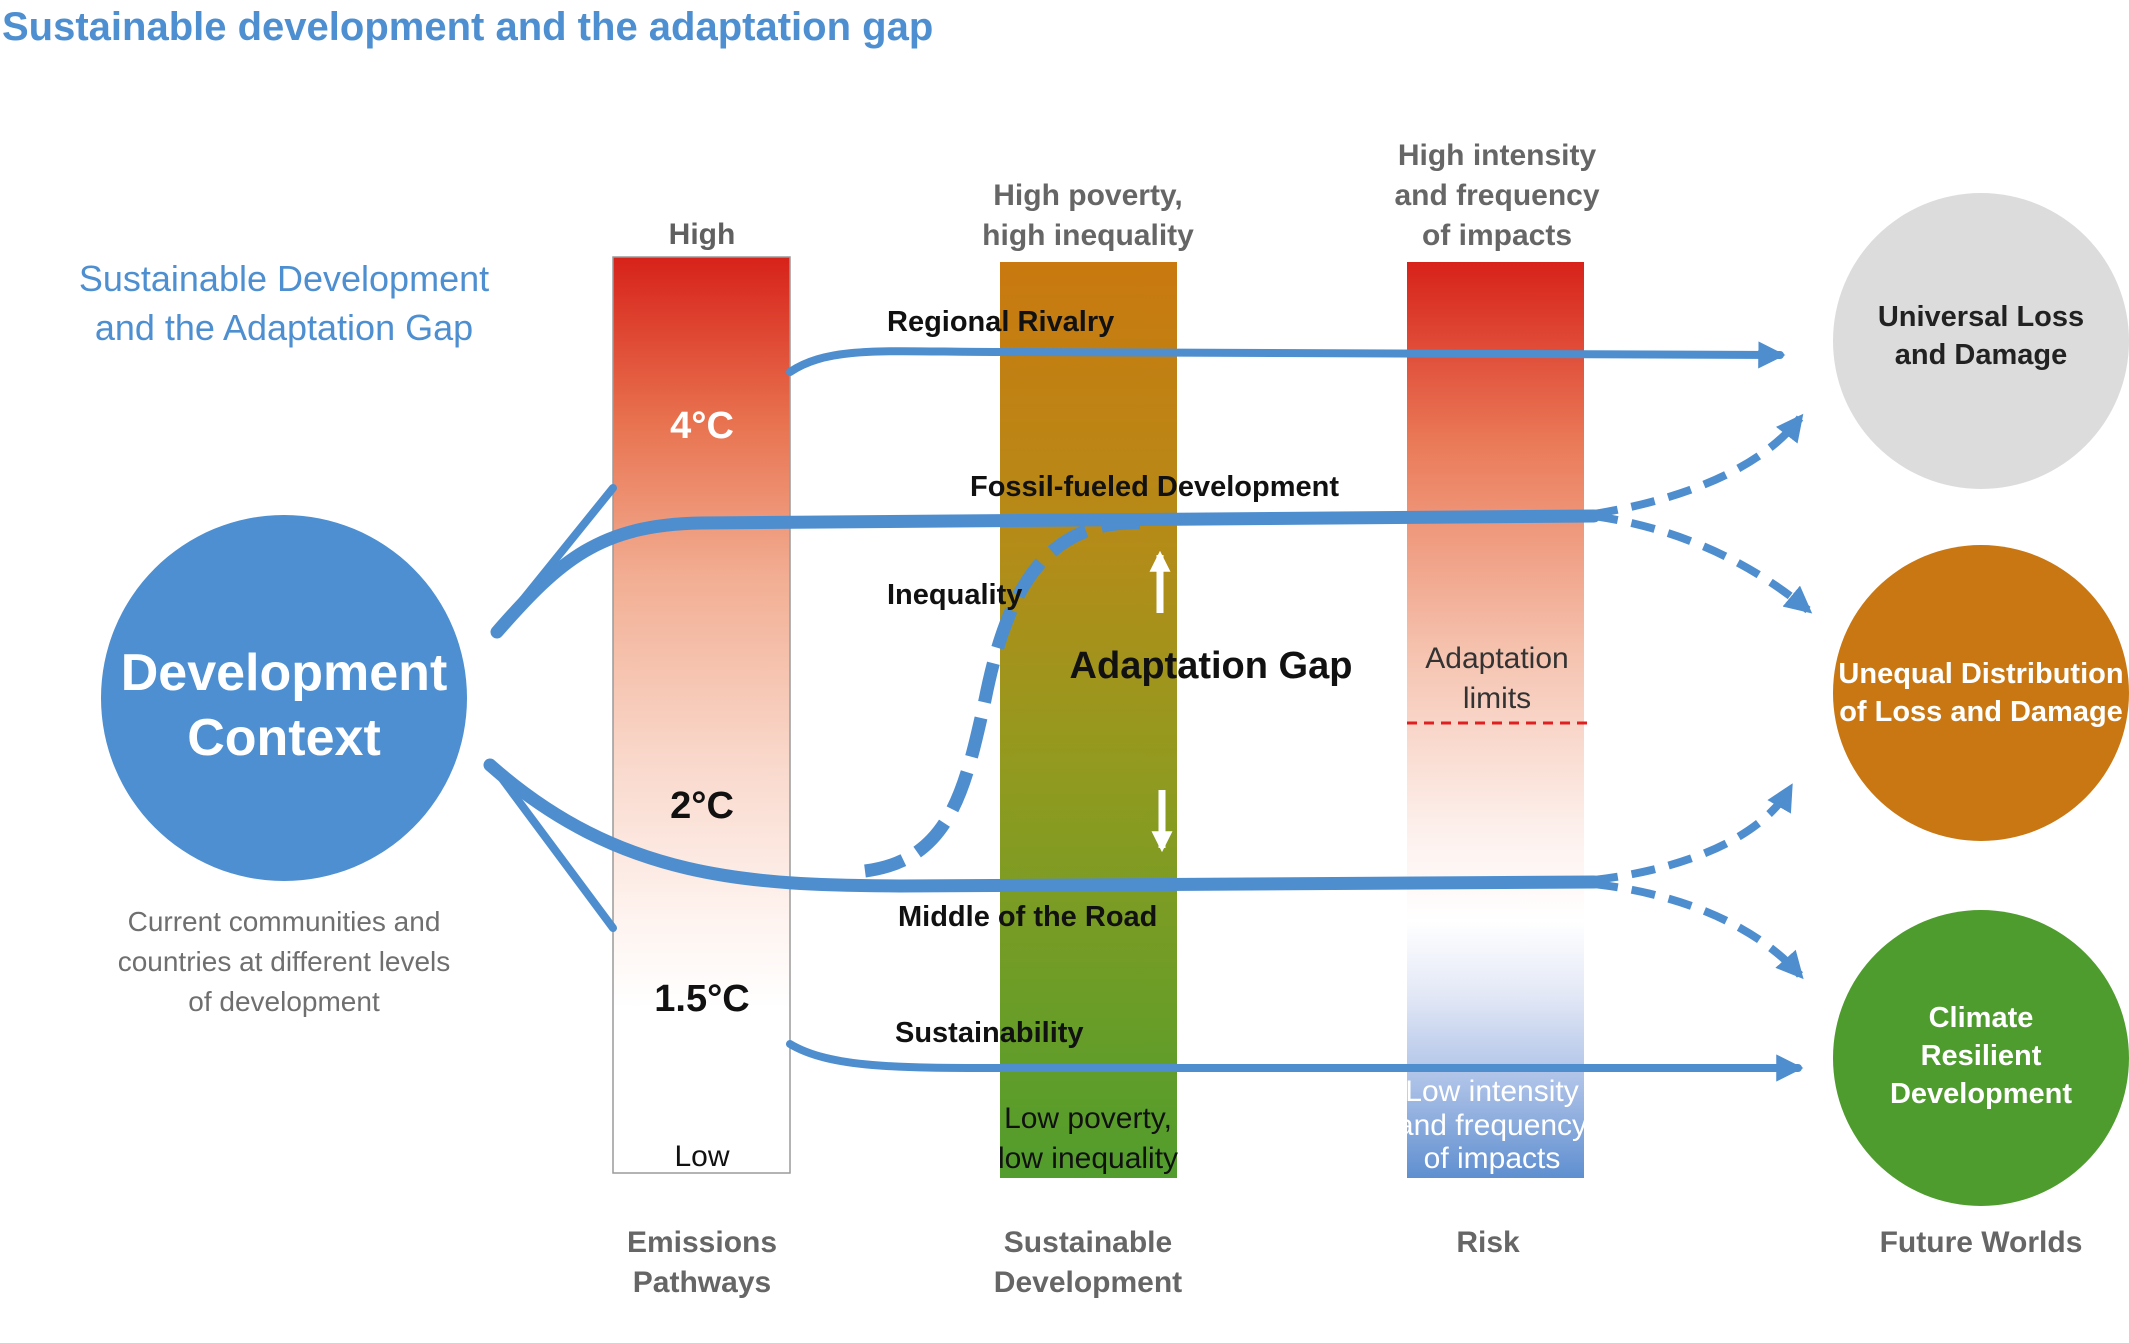 This screenshot has width=2129, height=1343. Describe the element at coordinates (1088, 235) in the screenshot. I see `sustainable-top-label-2: high inequality` at that location.